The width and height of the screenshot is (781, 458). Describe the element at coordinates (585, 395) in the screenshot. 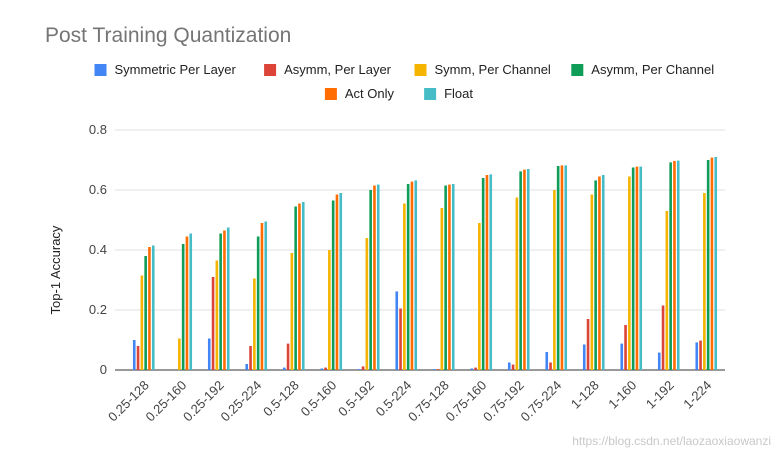

I see `x-tick-label: 1-128` at that location.